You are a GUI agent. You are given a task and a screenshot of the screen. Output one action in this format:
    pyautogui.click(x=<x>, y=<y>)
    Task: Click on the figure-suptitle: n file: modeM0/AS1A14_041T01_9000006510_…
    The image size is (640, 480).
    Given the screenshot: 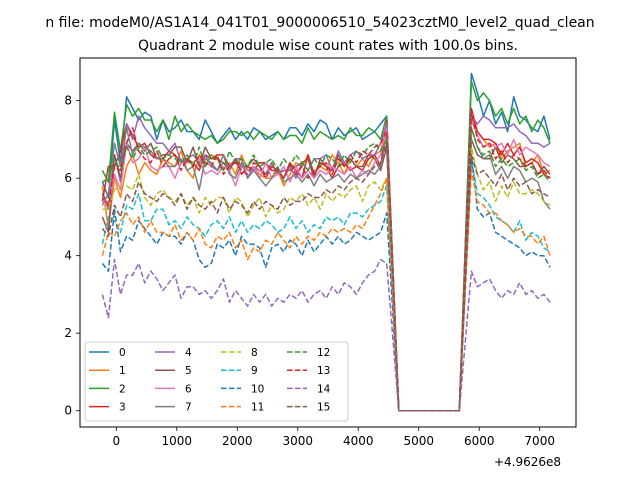 What is the action you would take?
    pyautogui.click(x=319, y=23)
    